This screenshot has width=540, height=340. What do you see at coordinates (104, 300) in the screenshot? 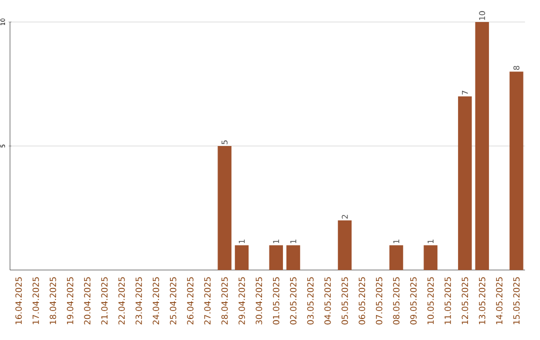
I see `x-tick-label: 21.04.2025` at bounding box center [104, 300].